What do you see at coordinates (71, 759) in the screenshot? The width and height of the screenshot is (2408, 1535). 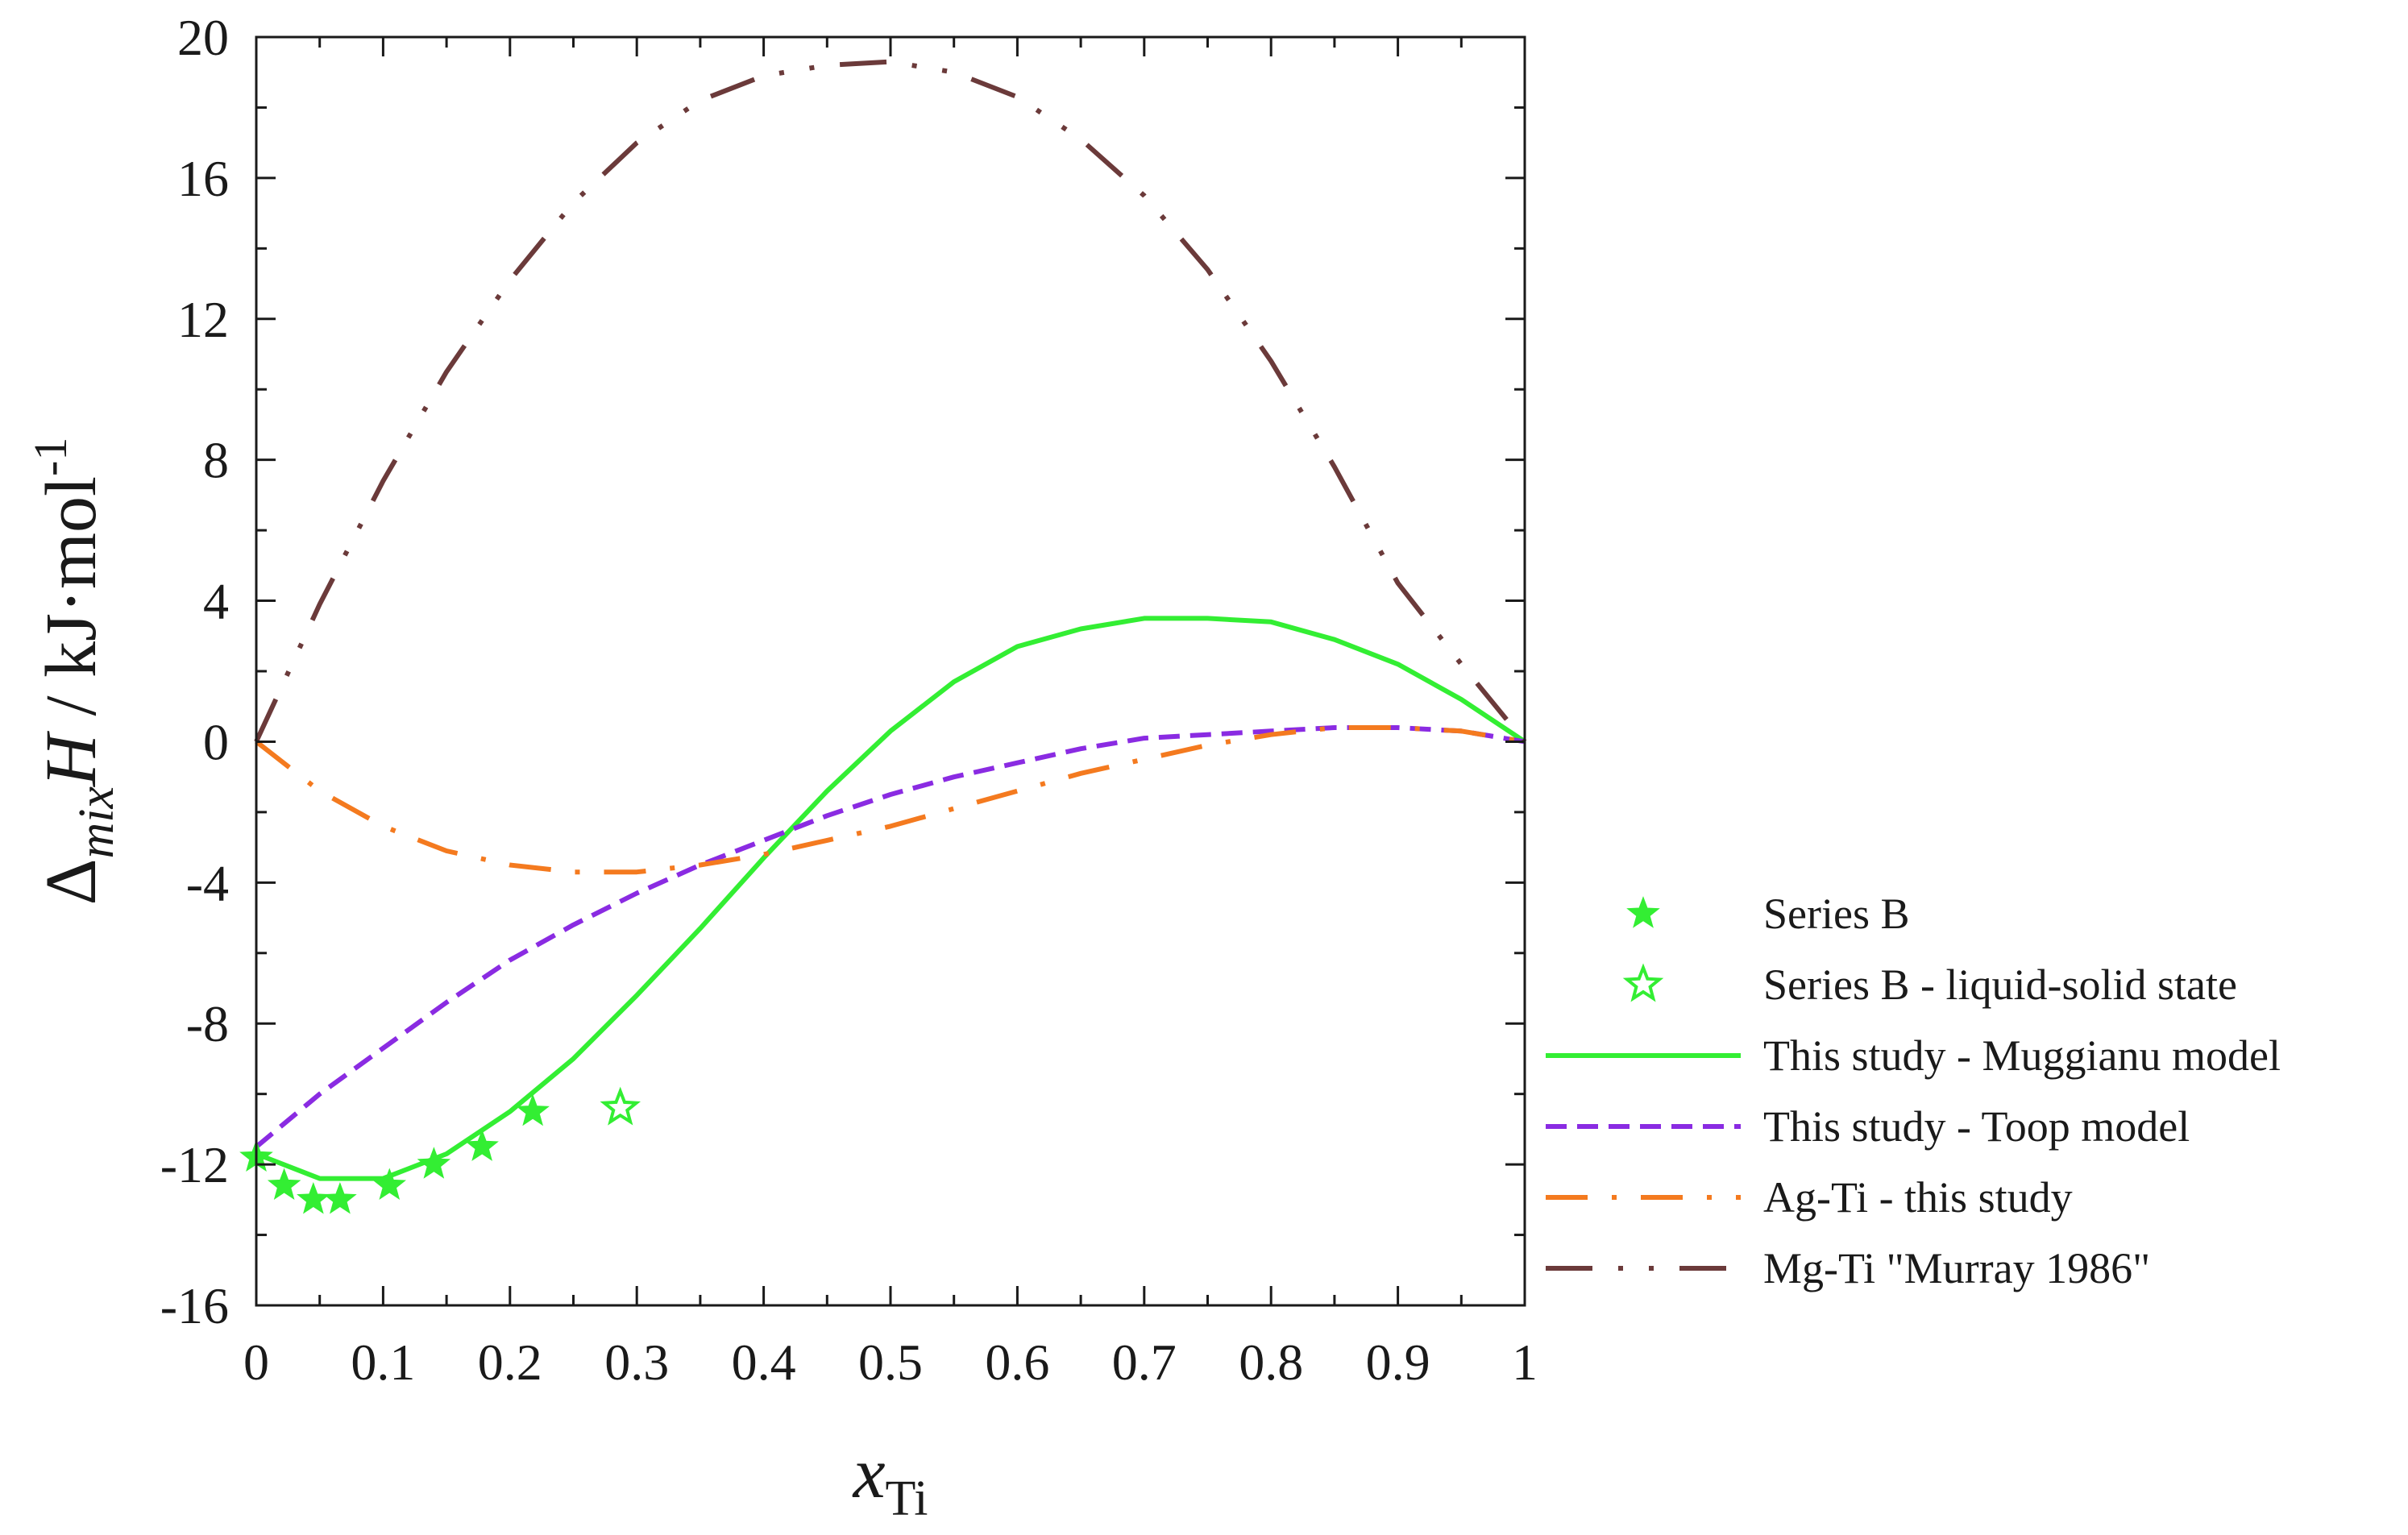 I see `y-axis-title-variable: H` at bounding box center [71, 759].